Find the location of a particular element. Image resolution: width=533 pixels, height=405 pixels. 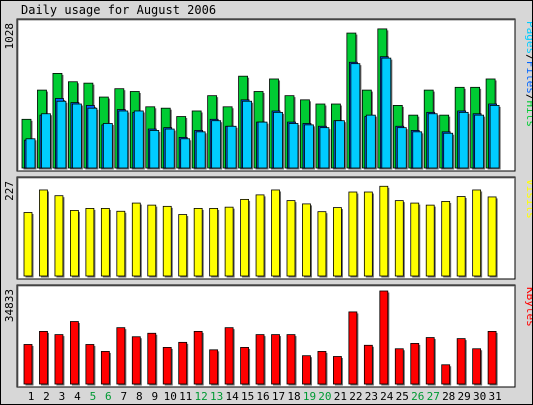

legend-pages-files-hits-part: Hits is located at coordinates (528, 114).